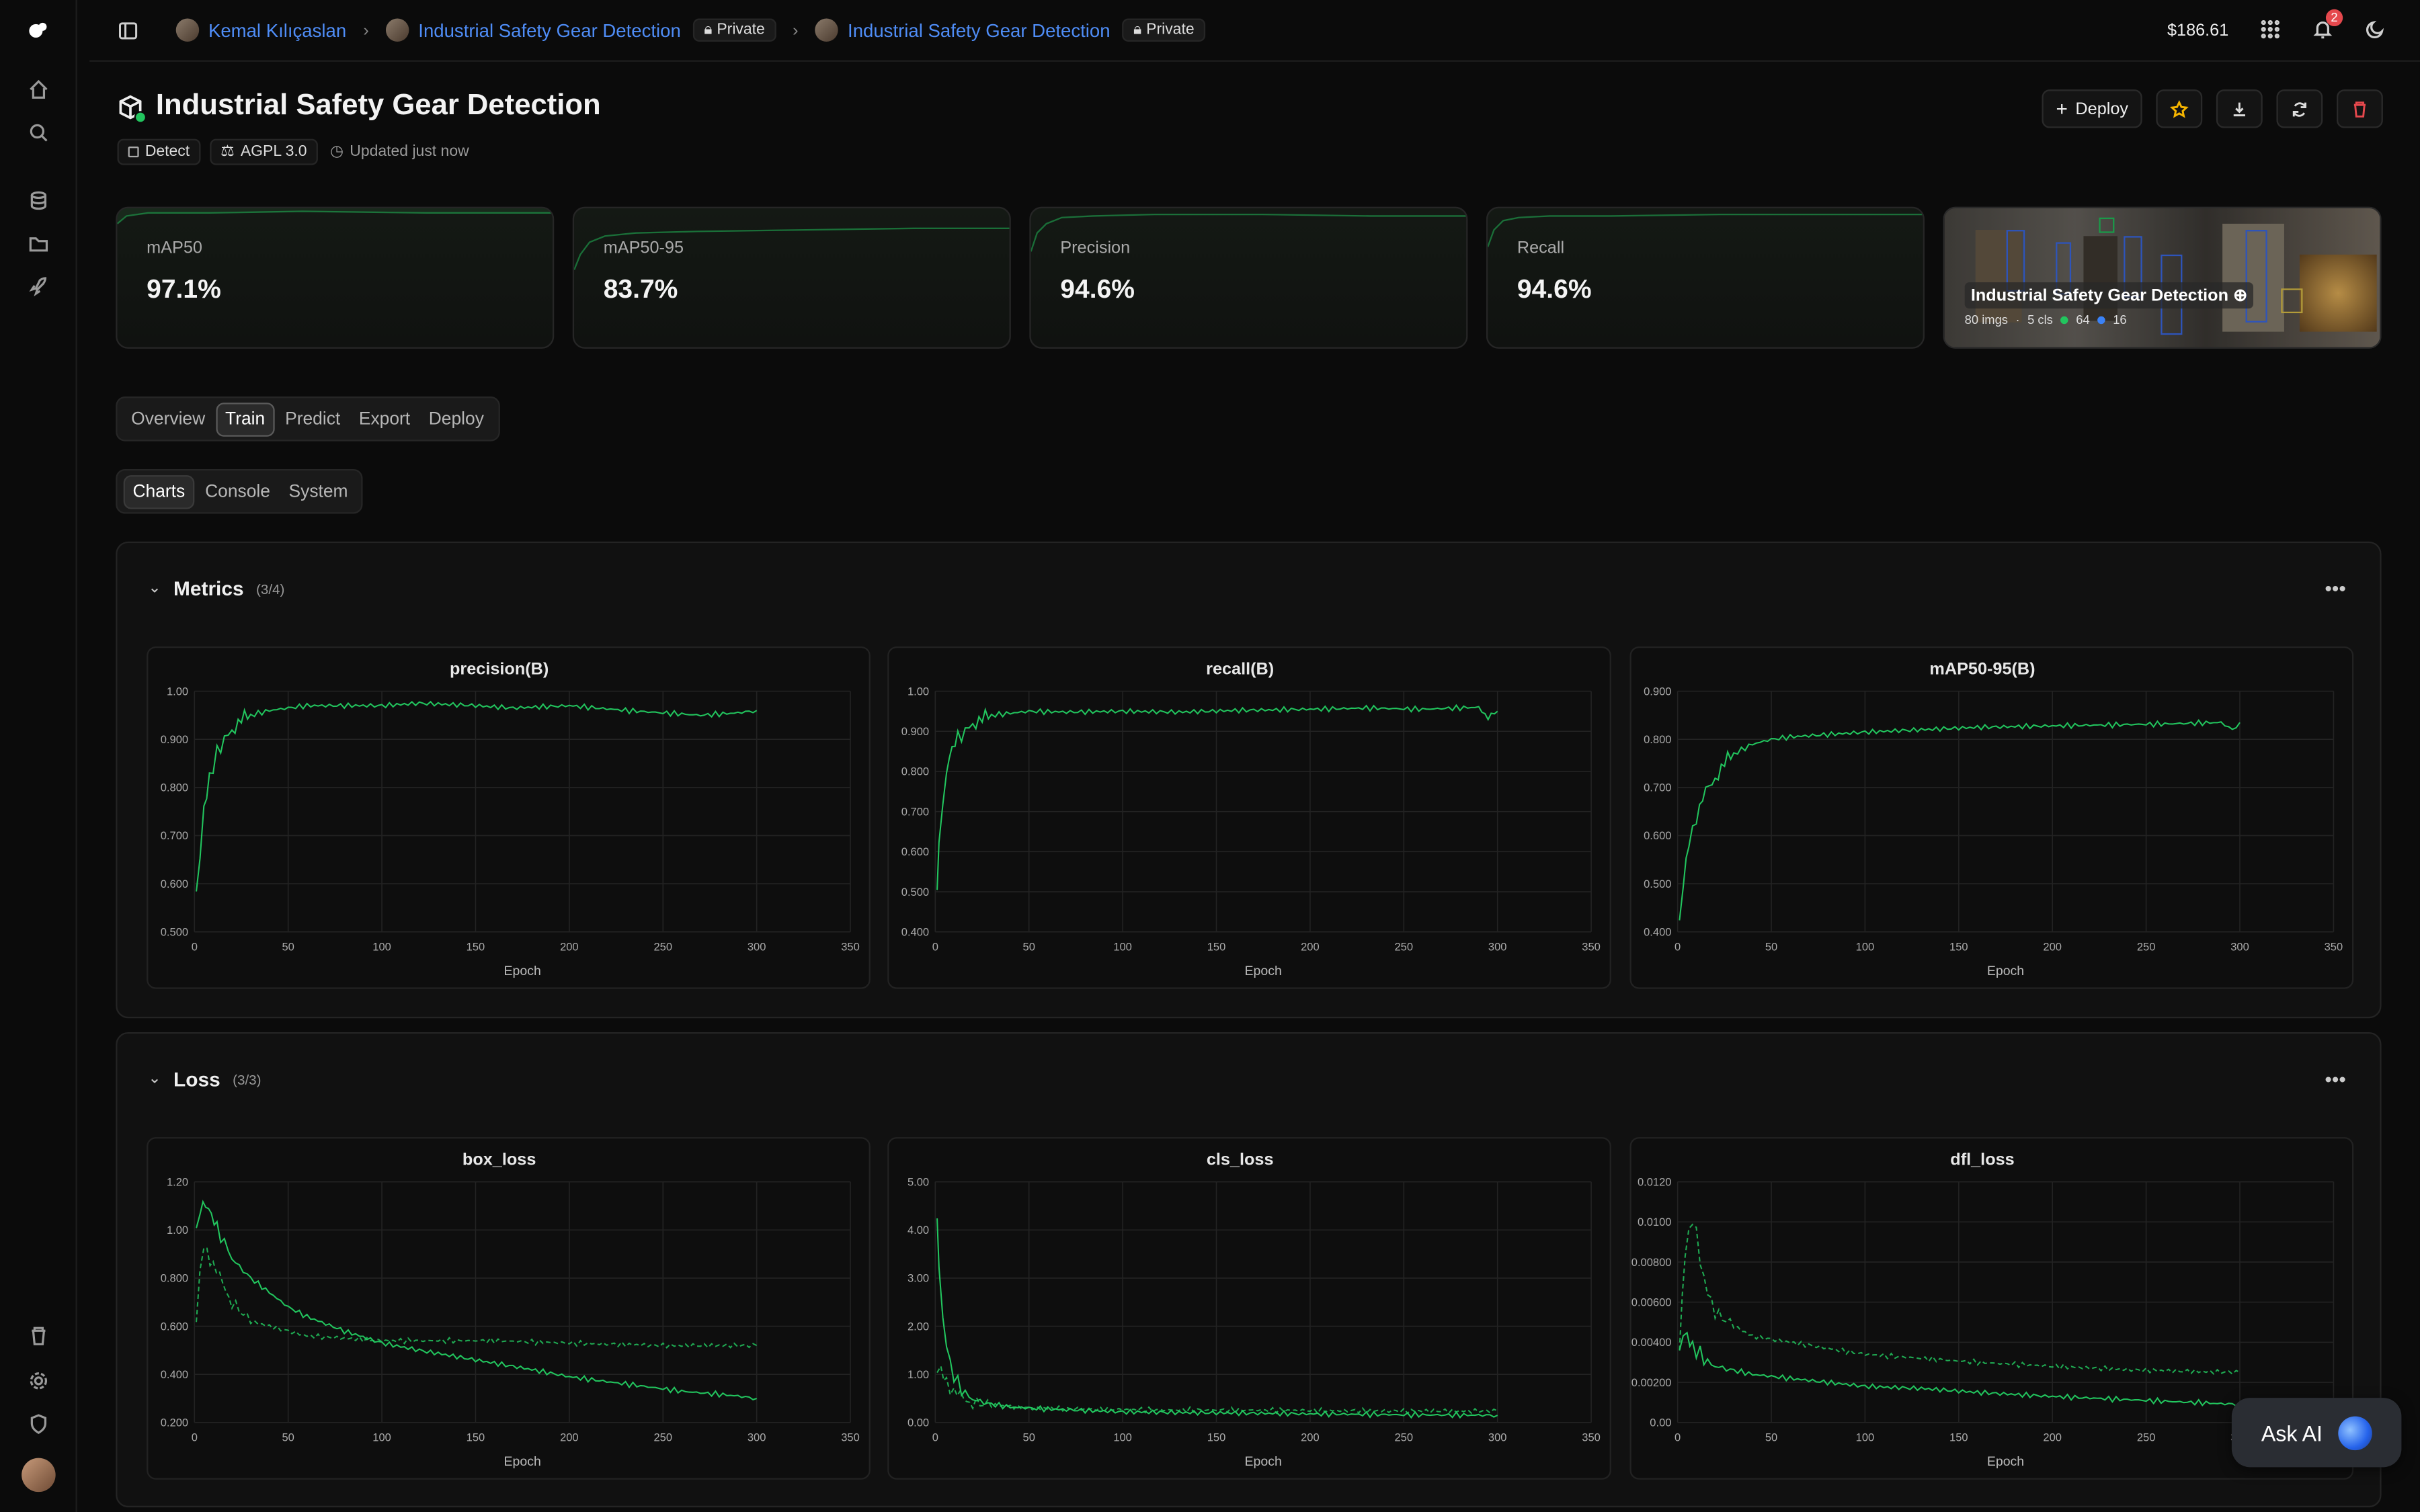 The image size is (2420, 1512). I want to click on breadcrumb-model: Industrial Safety Gear Detection, so click(980, 30).